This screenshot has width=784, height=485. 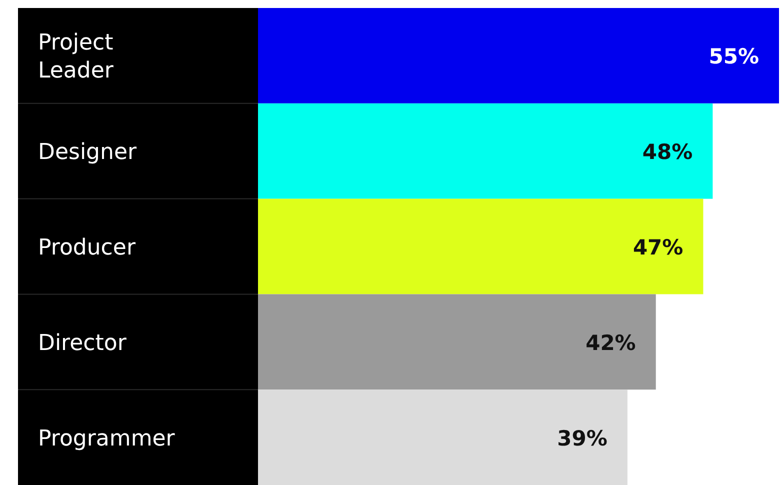 What do you see at coordinates (88, 153) in the screenshot?
I see `y-tick-label: Designer` at bounding box center [88, 153].